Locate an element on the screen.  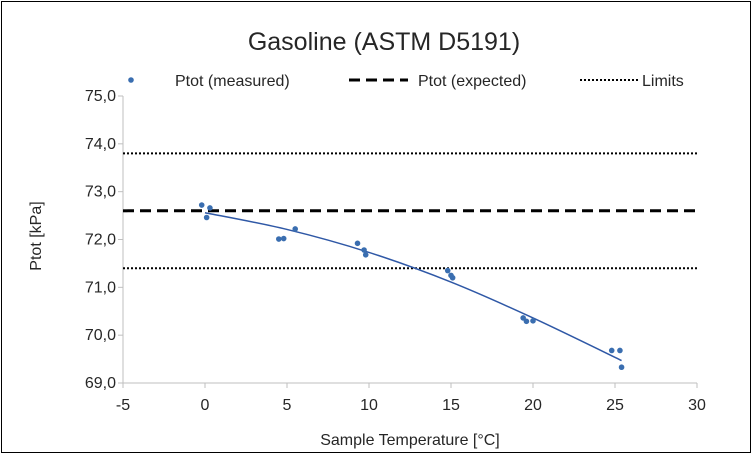
legend: Ptot (measured) Ptot (expected) Limits is located at coordinates (406, 81).